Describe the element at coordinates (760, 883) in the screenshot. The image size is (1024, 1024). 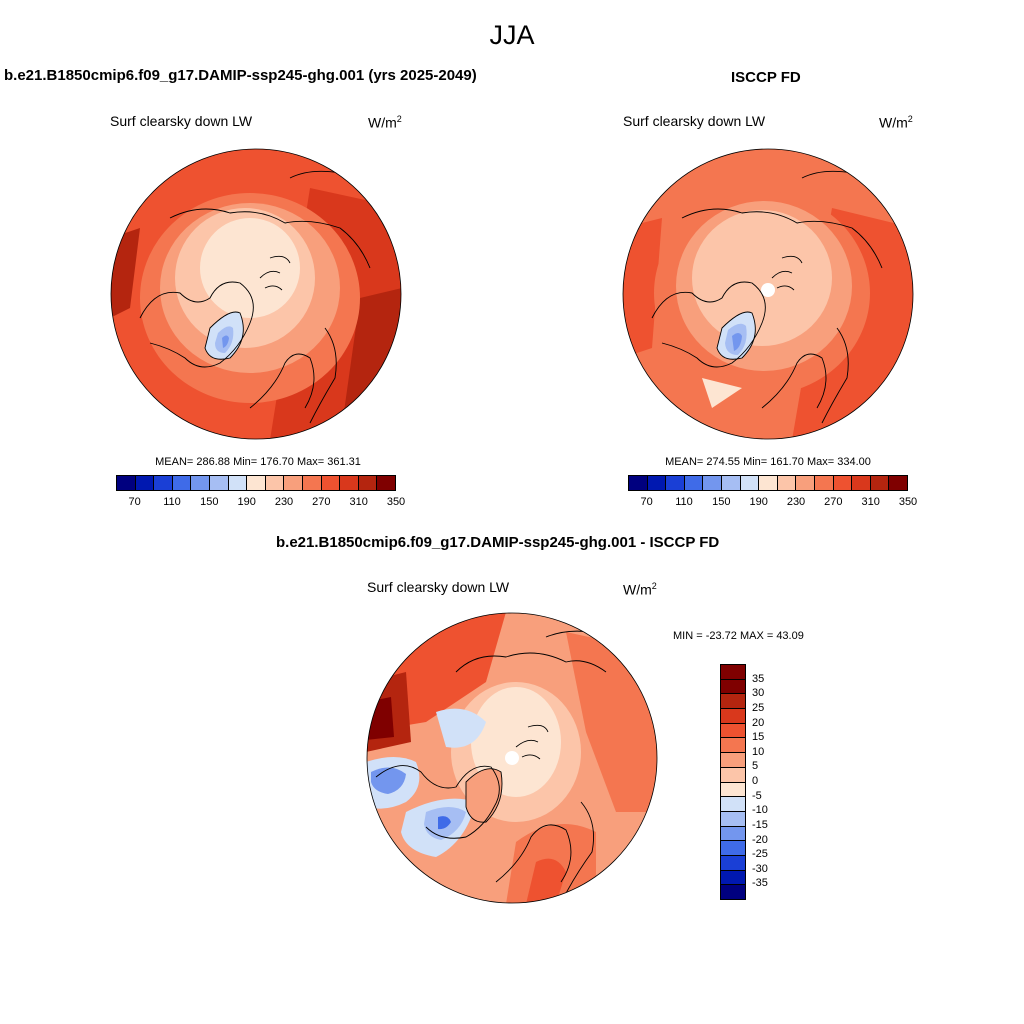
I see `colorbar-tick-label: -35` at that location.